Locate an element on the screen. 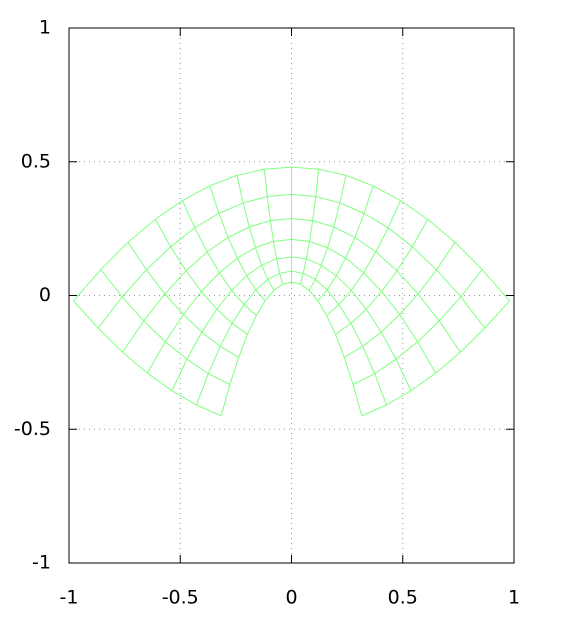 Image resolution: width=572 pixels, height=622 pixels. y-tick-label: 0.5 is located at coordinates (36, 161).